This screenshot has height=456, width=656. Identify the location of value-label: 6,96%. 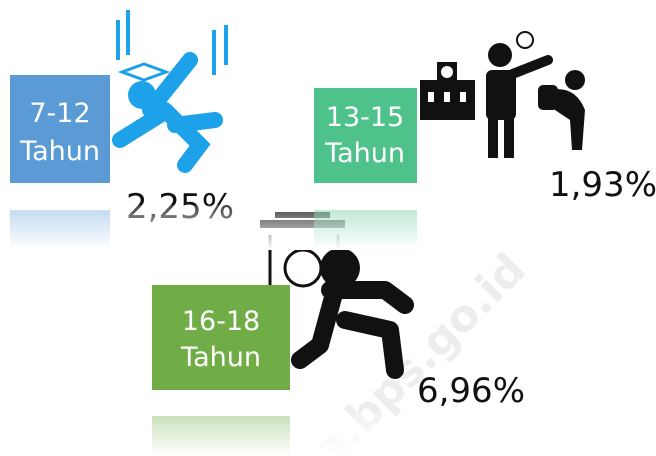
(471, 391).